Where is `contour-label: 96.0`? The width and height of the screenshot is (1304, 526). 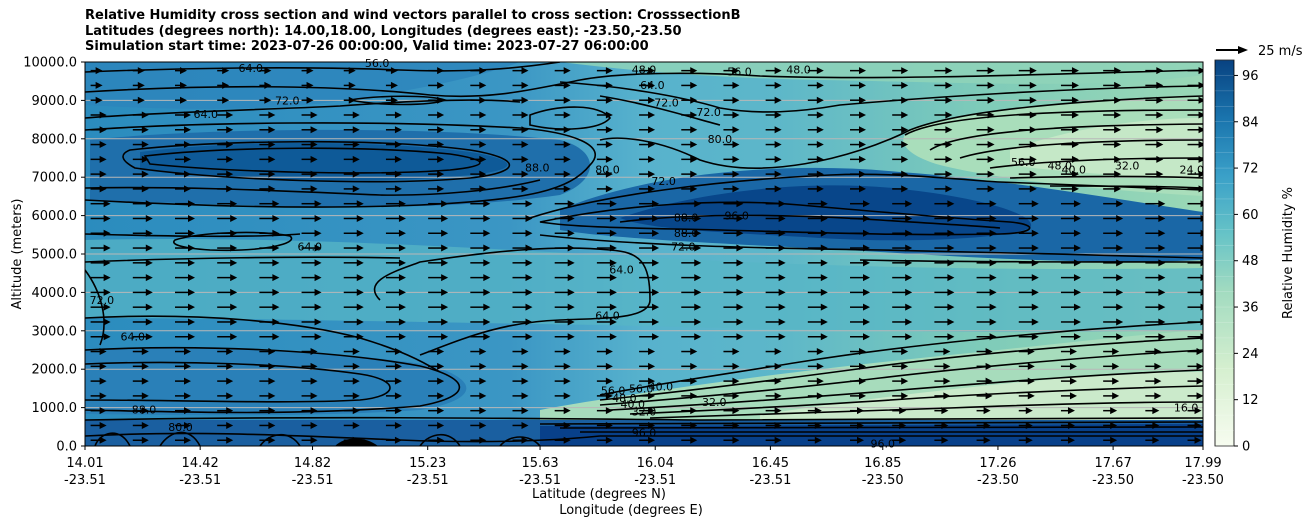
contour-label: 96.0 is located at coordinates (644, 433).